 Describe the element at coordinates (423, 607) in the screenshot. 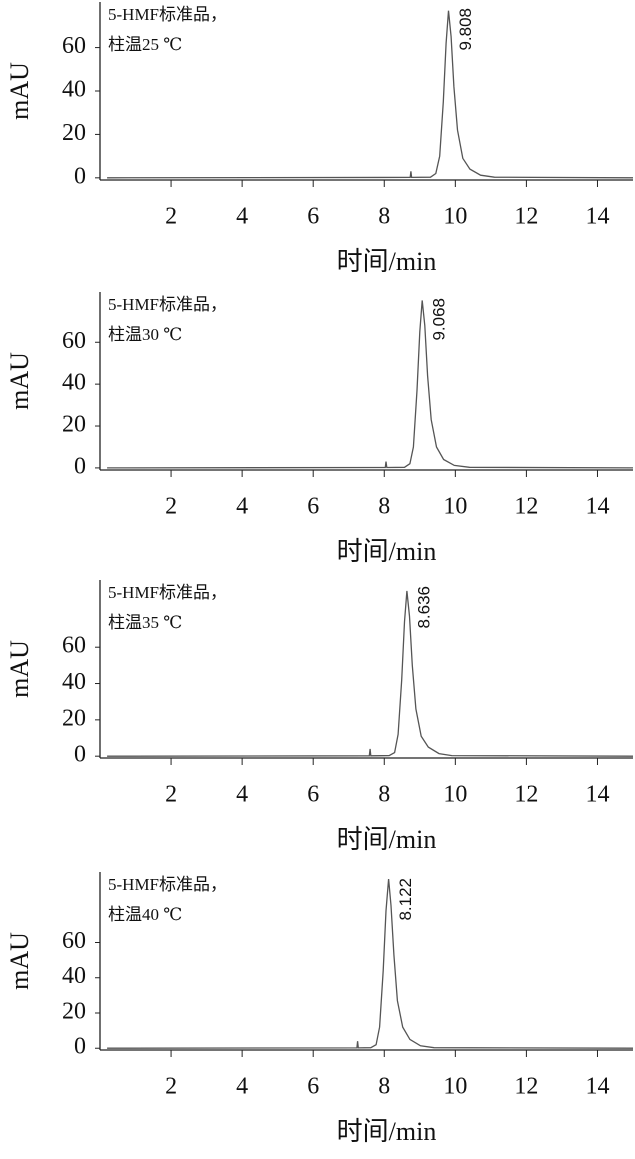

I see `peak-label: 8.636` at that location.